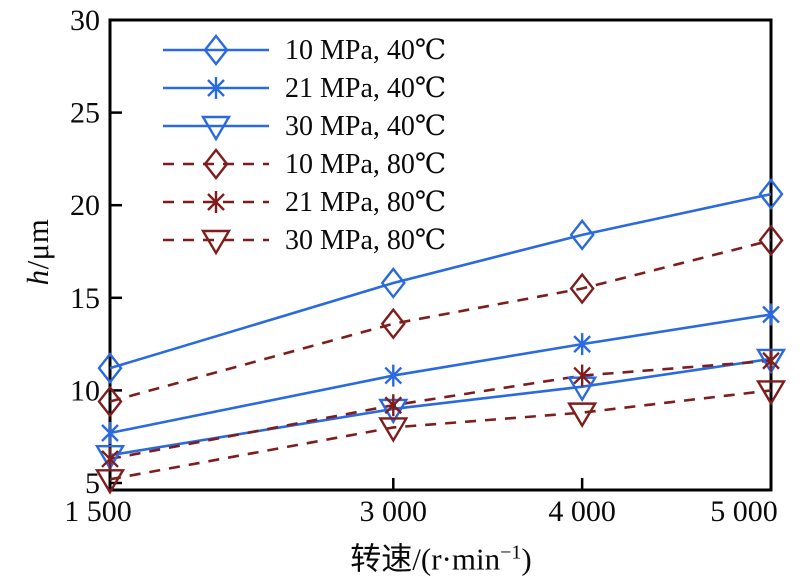 The height and width of the screenshot is (579, 800). What do you see at coordinates (85, 298) in the screenshot?
I see `y-tick-label: 15` at bounding box center [85, 298].